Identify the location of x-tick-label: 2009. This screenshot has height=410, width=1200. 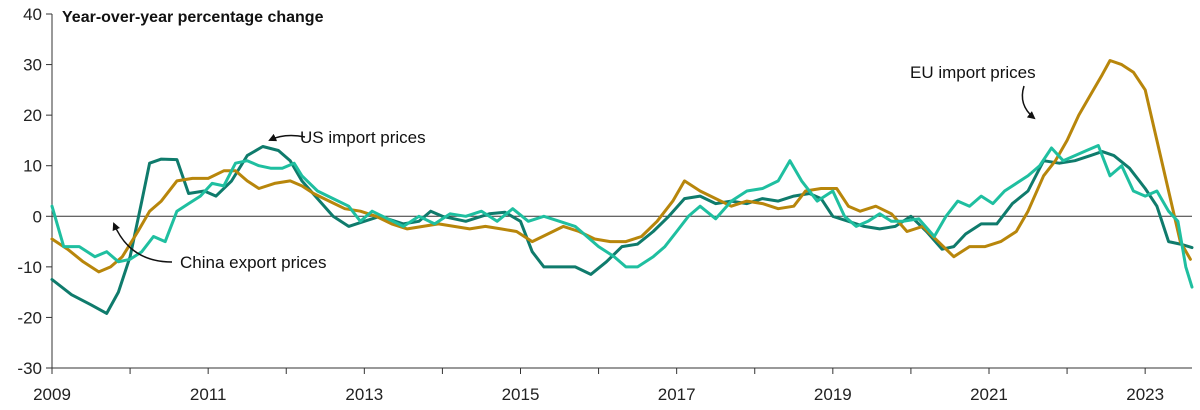
(52, 394).